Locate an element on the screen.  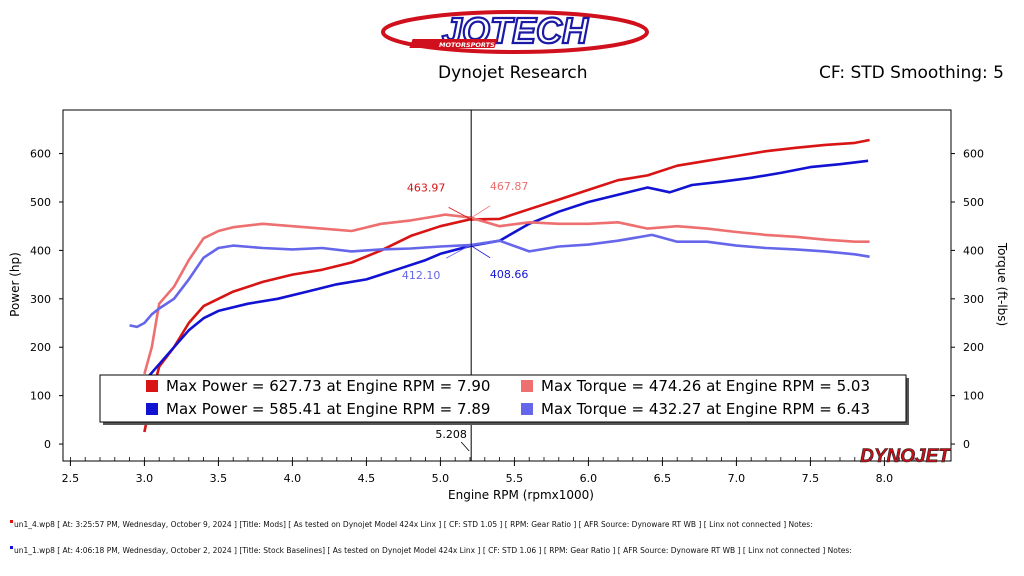
x-tick-label: 4.5 is located at coordinates (367, 478).